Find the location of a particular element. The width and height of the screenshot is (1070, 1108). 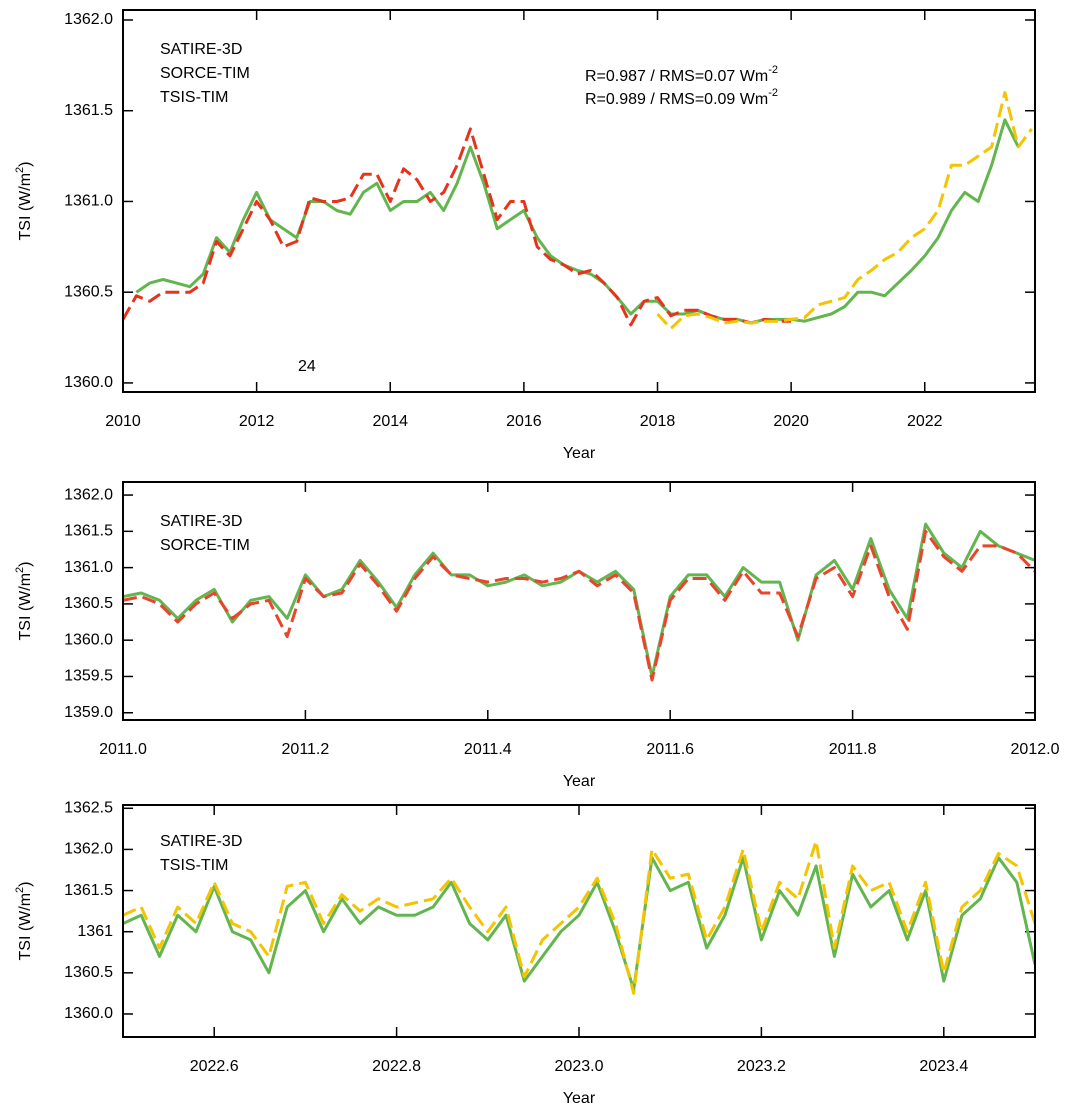

x-tick-label: 2020 is located at coordinates (791, 421).